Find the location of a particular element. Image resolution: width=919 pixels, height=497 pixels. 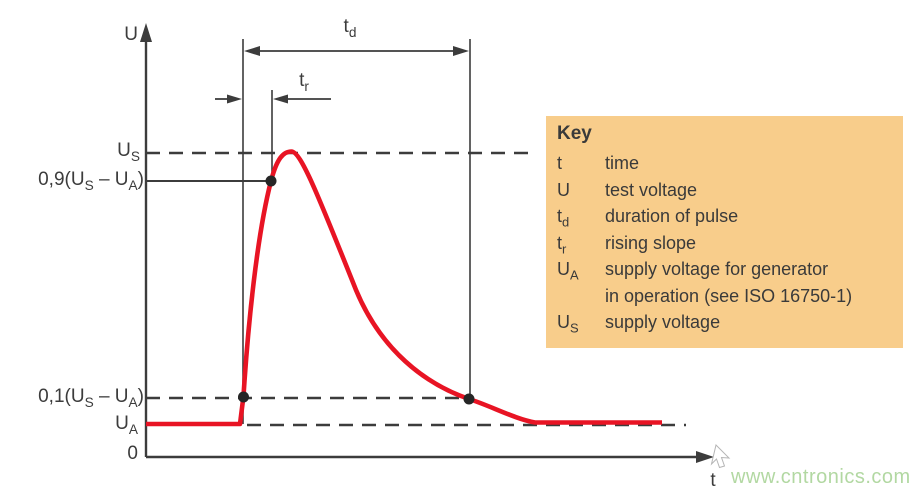

y-axis is located at coordinates (146, 240).